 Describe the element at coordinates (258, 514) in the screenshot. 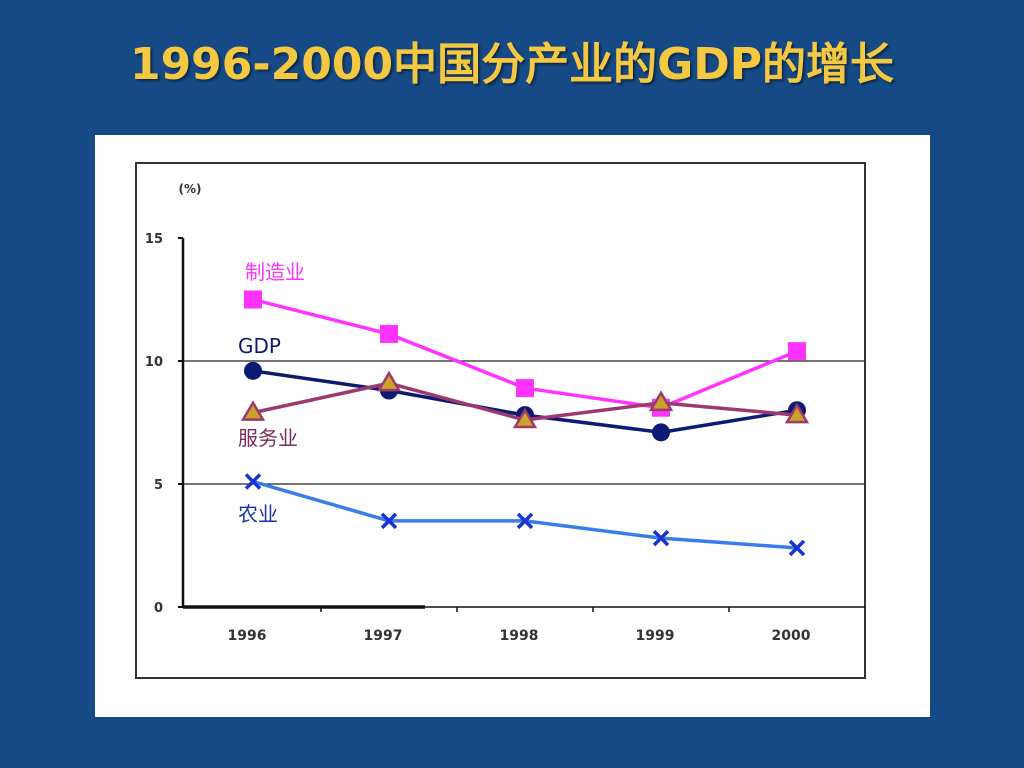

I see `series-label: 农业` at that location.